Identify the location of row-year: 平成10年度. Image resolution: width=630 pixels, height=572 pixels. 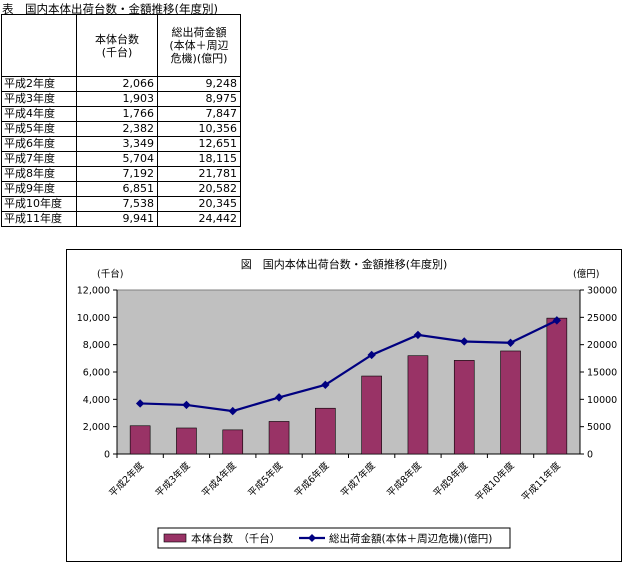
(39, 204).